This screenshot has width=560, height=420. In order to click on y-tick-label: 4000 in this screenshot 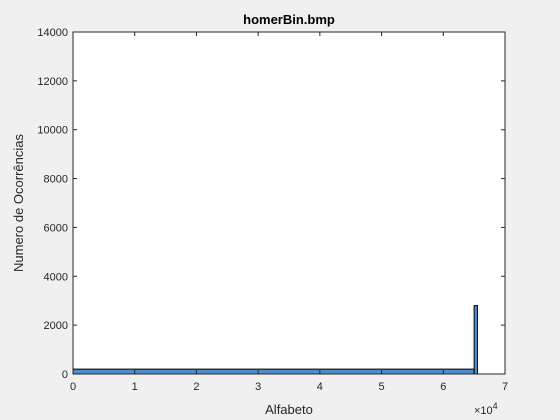, I will do `click(56, 277)`.